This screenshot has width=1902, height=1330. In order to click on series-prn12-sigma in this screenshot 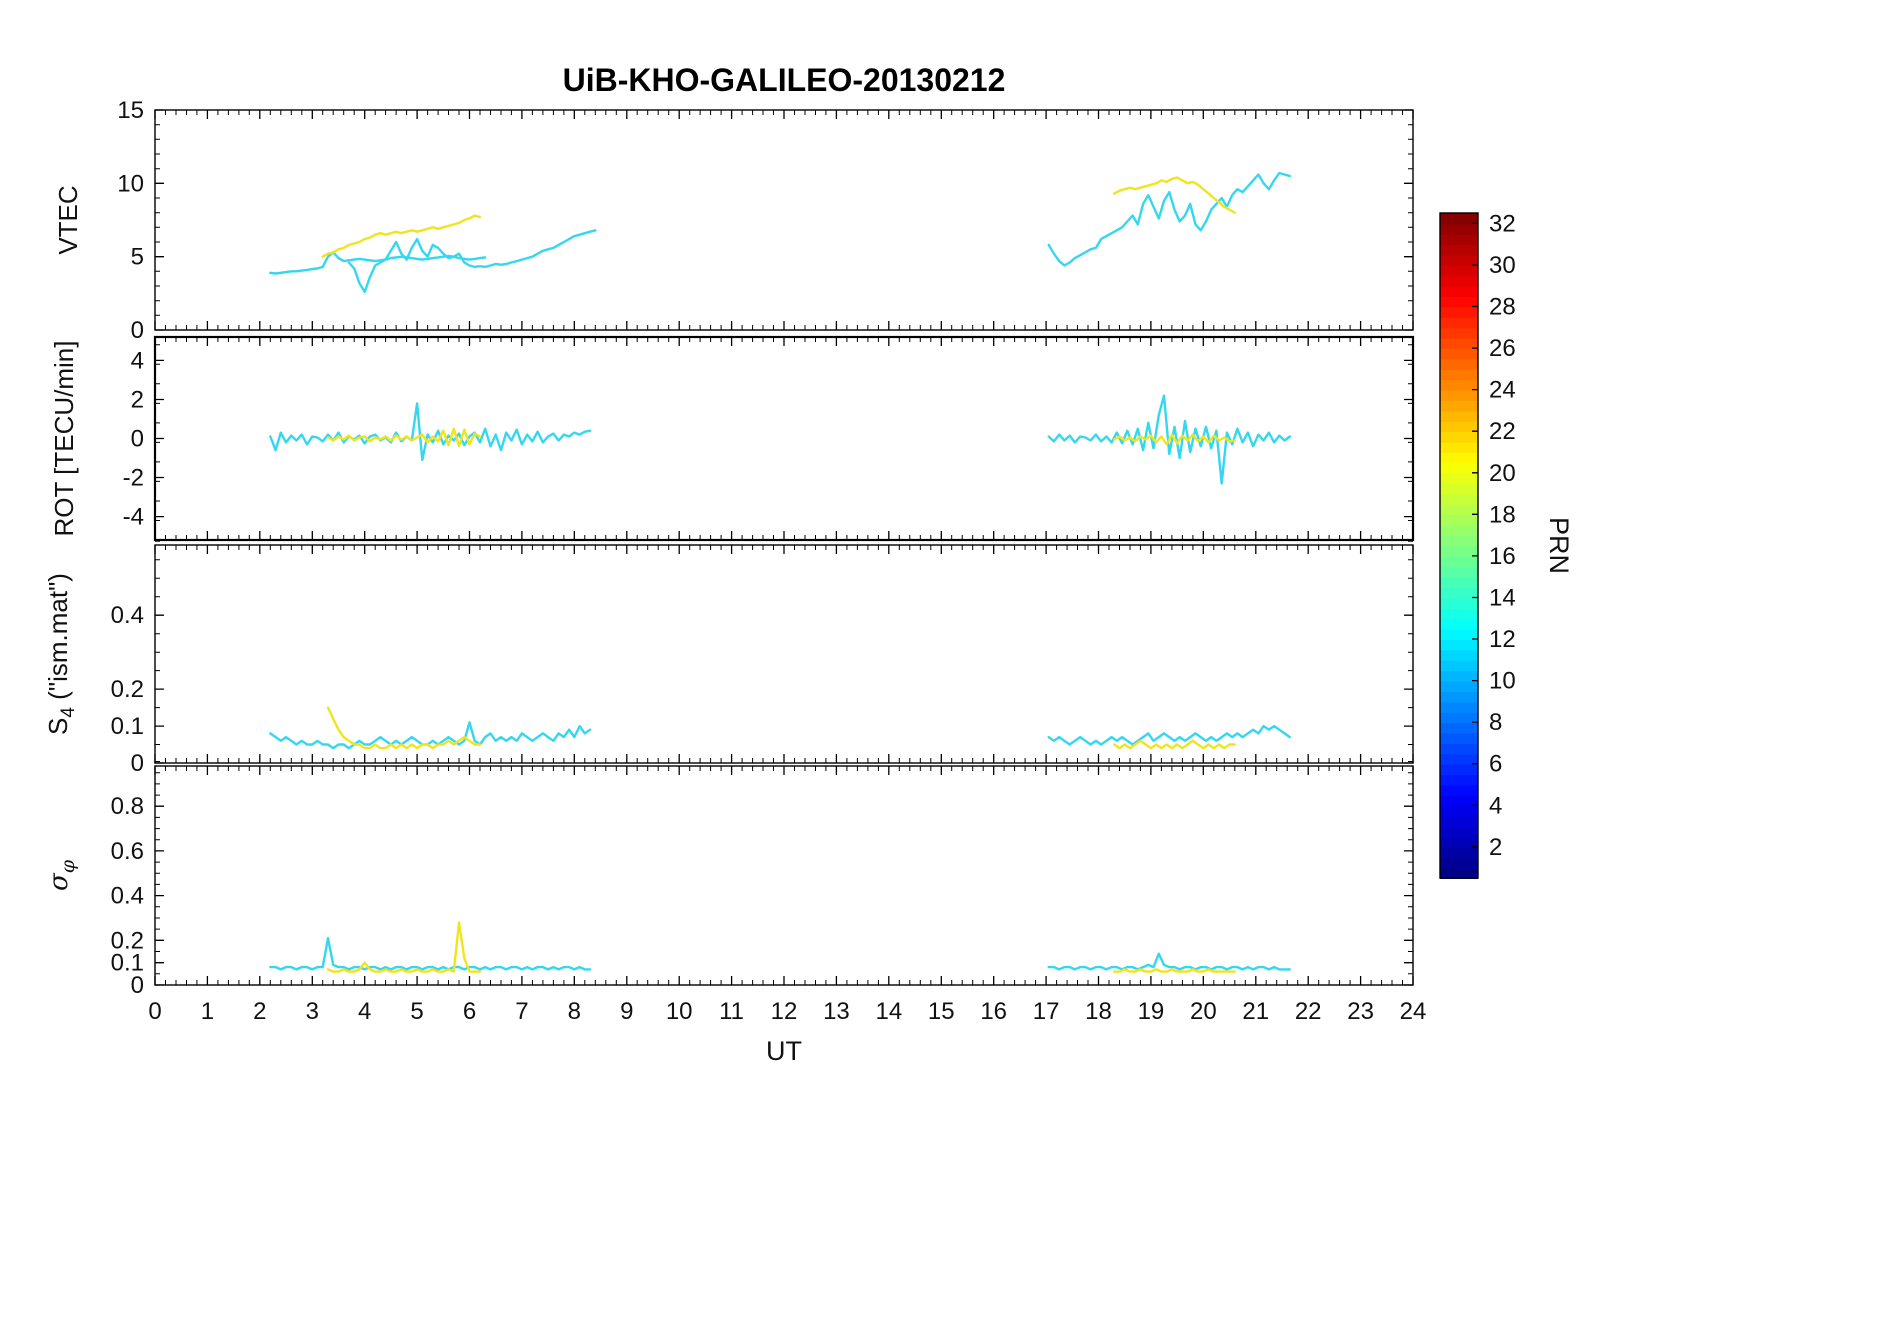, I will do `click(1169, 961)`.